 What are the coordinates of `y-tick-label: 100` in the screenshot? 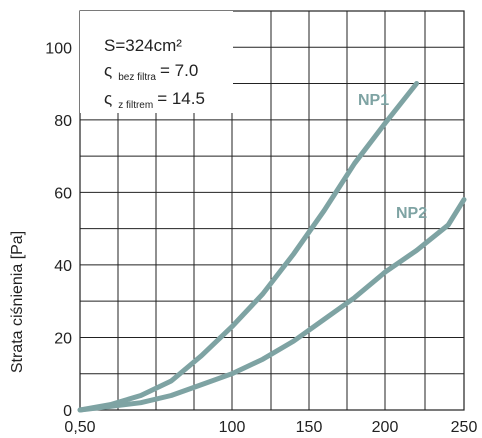 It's located at (58, 48).